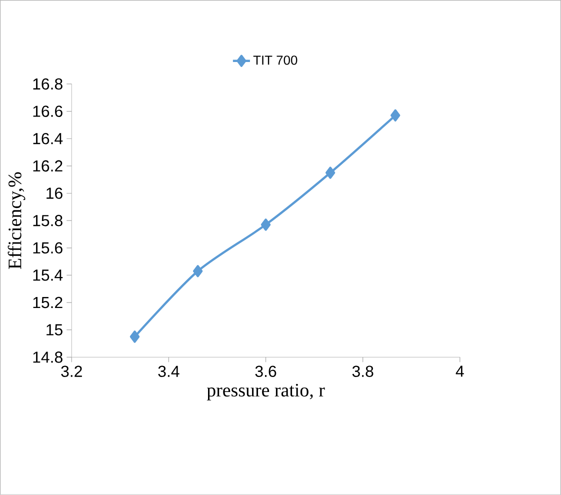 The width and height of the screenshot is (561, 495). Describe the element at coordinates (265, 372) in the screenshot. I see `x-tick-label: 3.6` at that location.